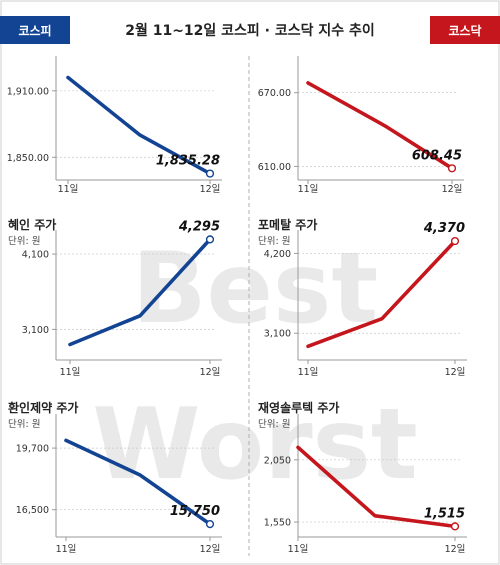 The image size is (500, 565). I want to click on end-value-label: 4,295, so click(199, 226).